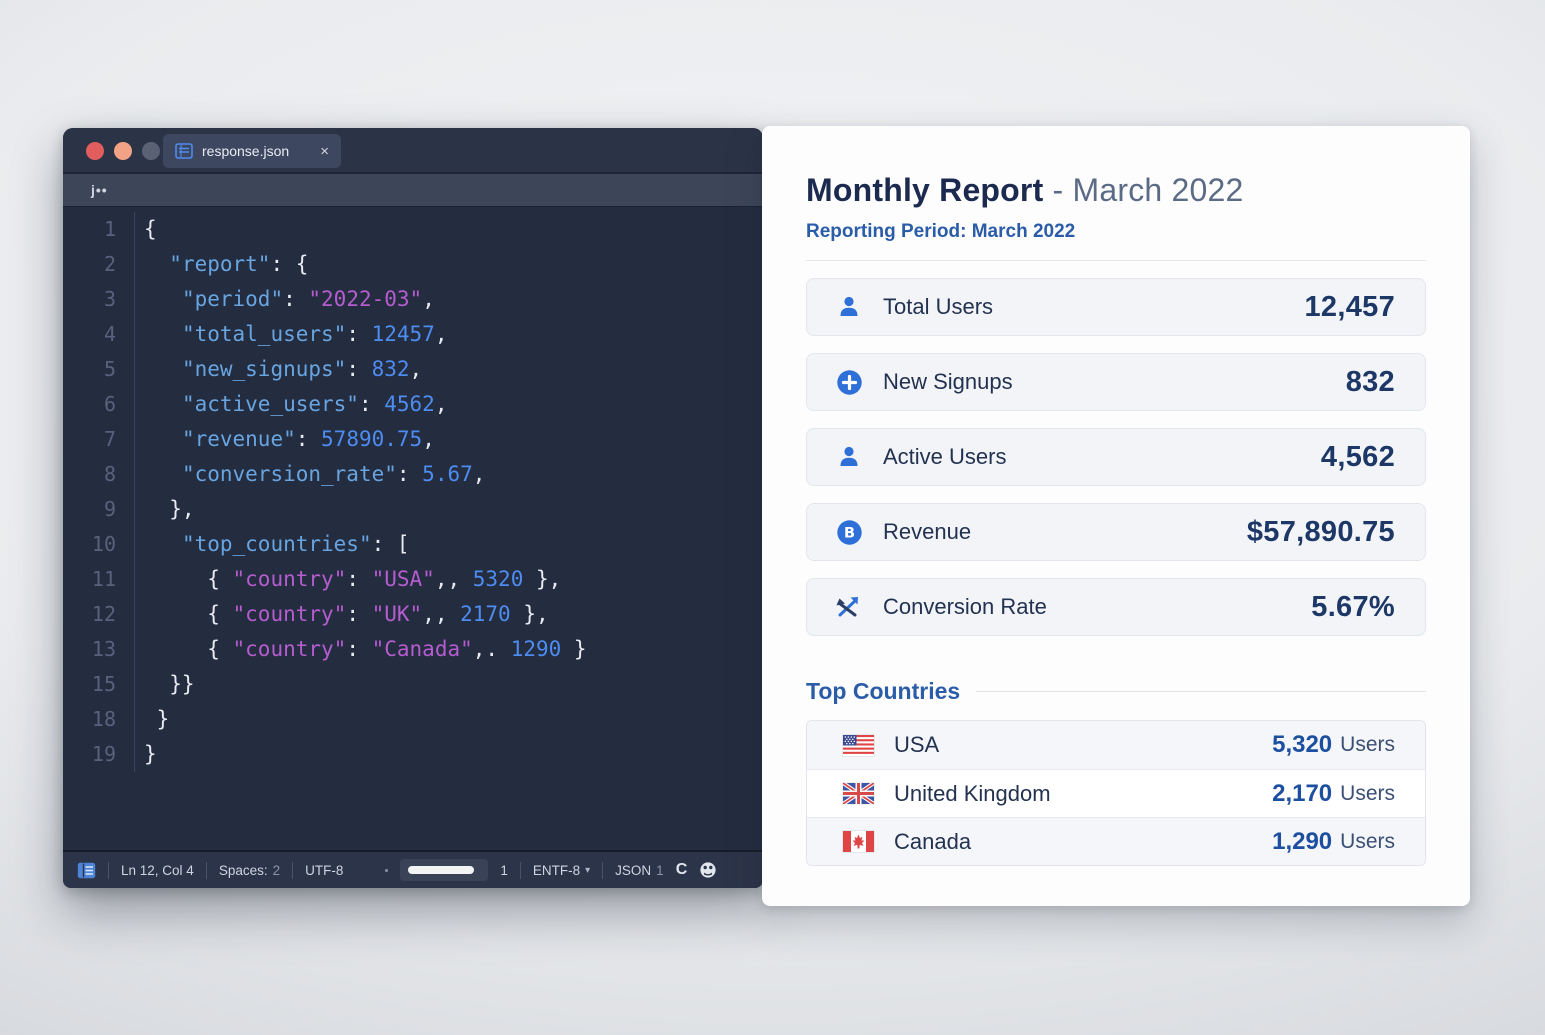 The height and width of the screenshot is (1035, 1545). I want to click on line-number: 5, so click(109, 369).